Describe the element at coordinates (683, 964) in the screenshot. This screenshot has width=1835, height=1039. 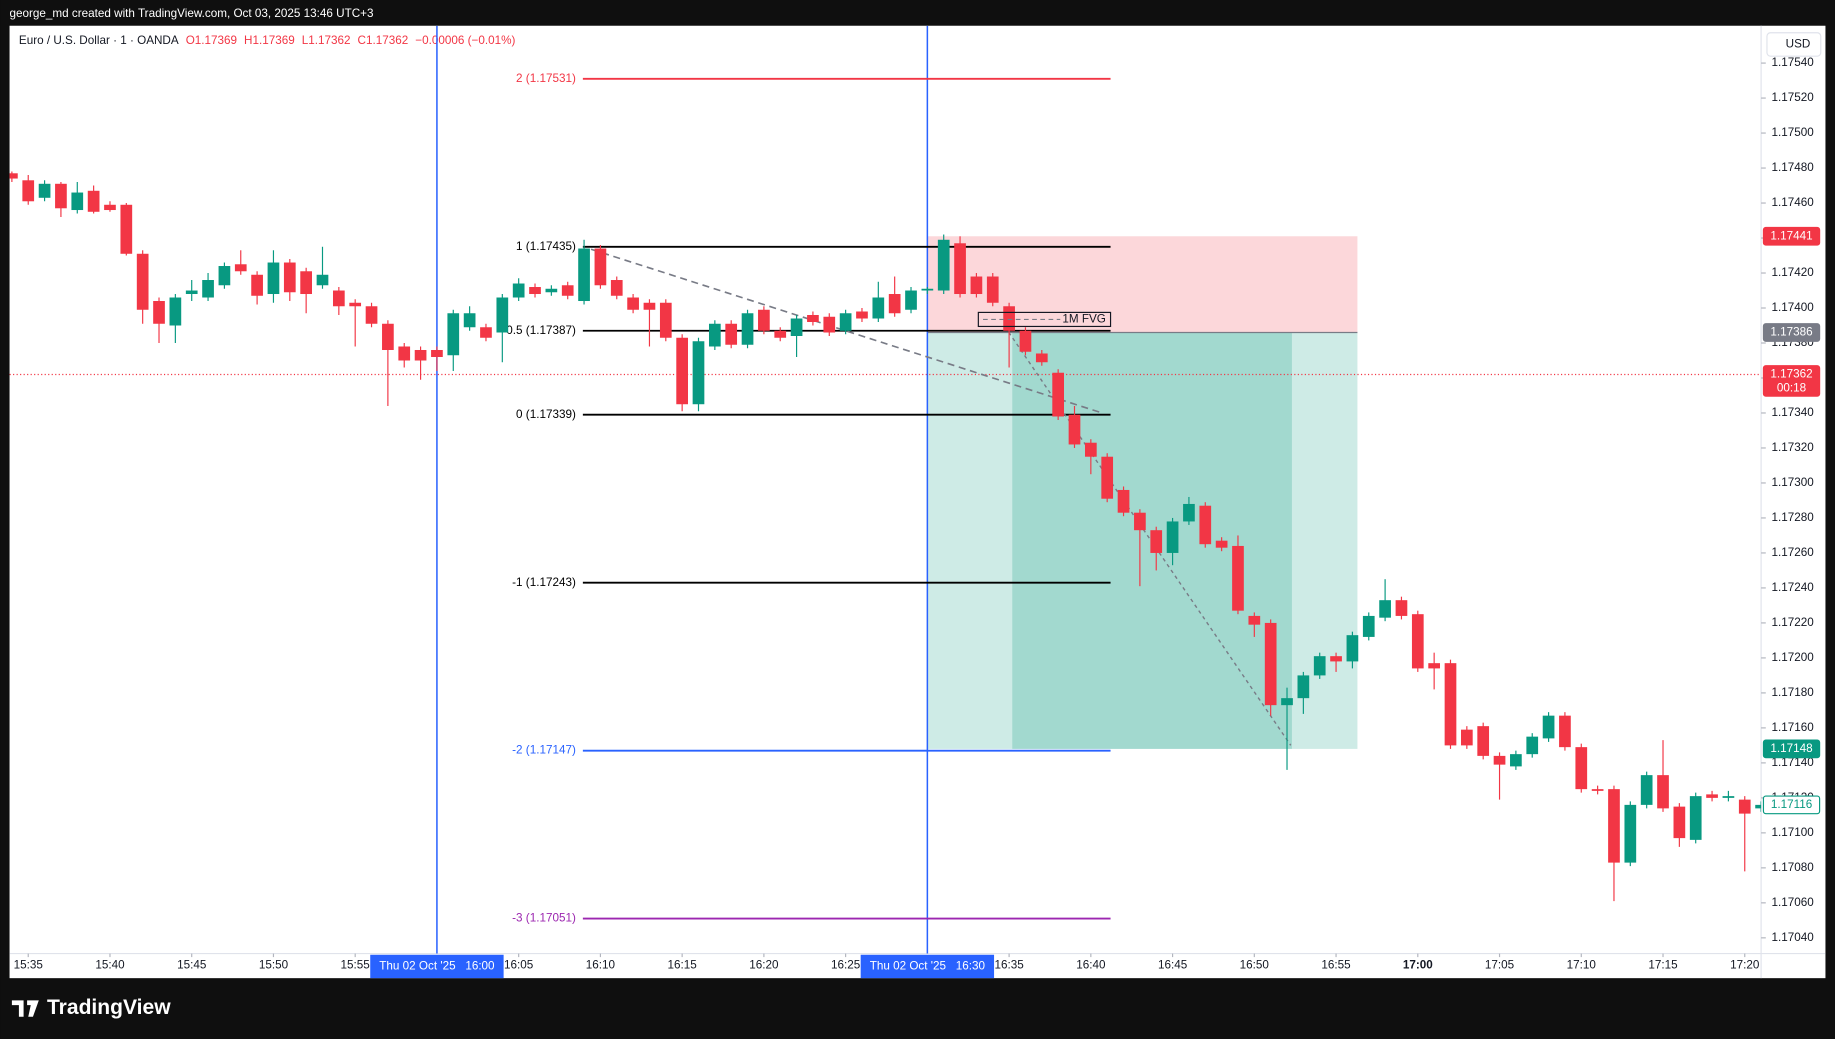
I see `x-tick-label: 16:15` at that location.